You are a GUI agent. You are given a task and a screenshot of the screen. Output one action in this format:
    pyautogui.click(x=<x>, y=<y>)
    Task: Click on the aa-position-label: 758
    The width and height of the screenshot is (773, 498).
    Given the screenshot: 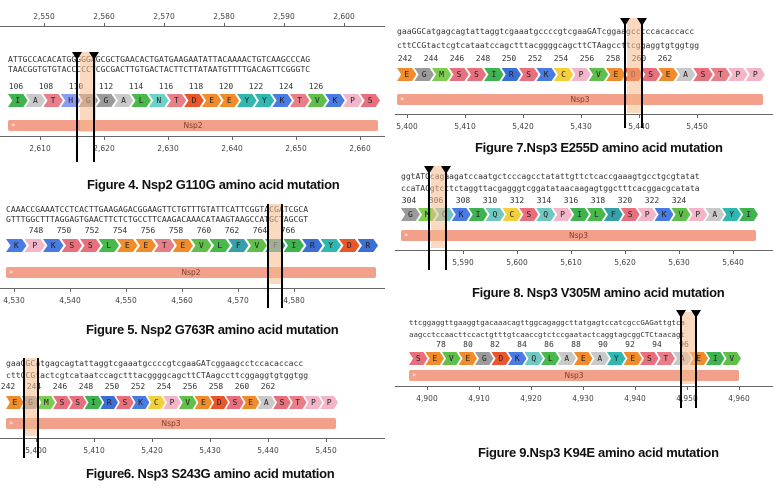 What is the action you would take?
    pyautogui.click(x=176, y=230)
    